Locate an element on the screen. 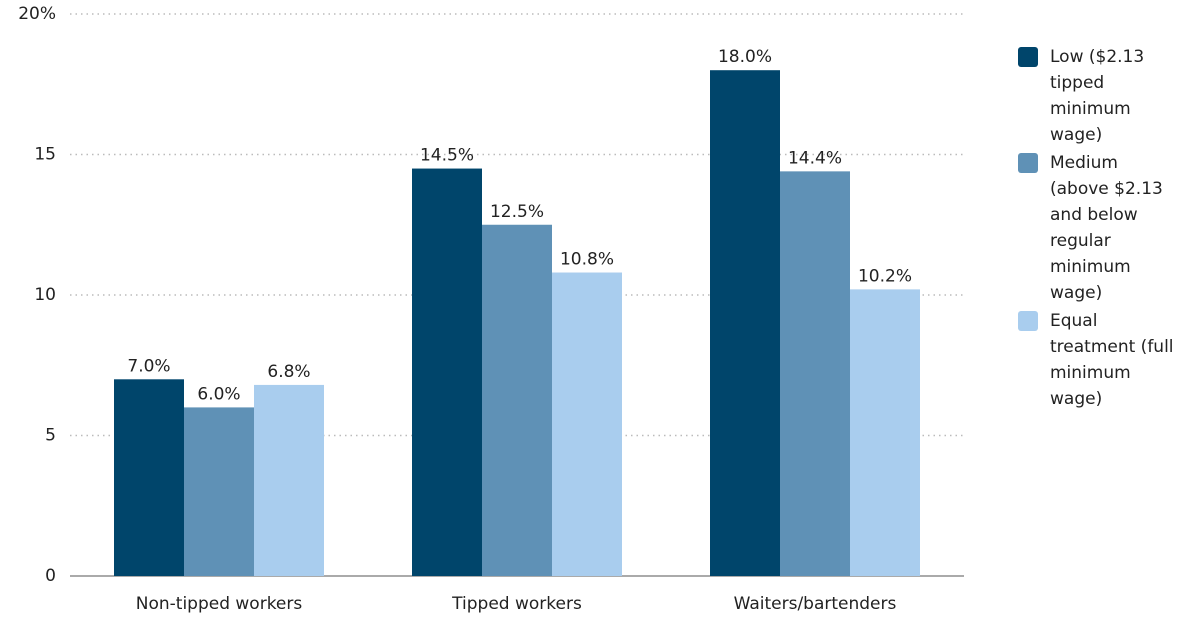 The width and height of the screenshot is (1184, 617). value-label: 12.5% is located at coordinates (517, 212).